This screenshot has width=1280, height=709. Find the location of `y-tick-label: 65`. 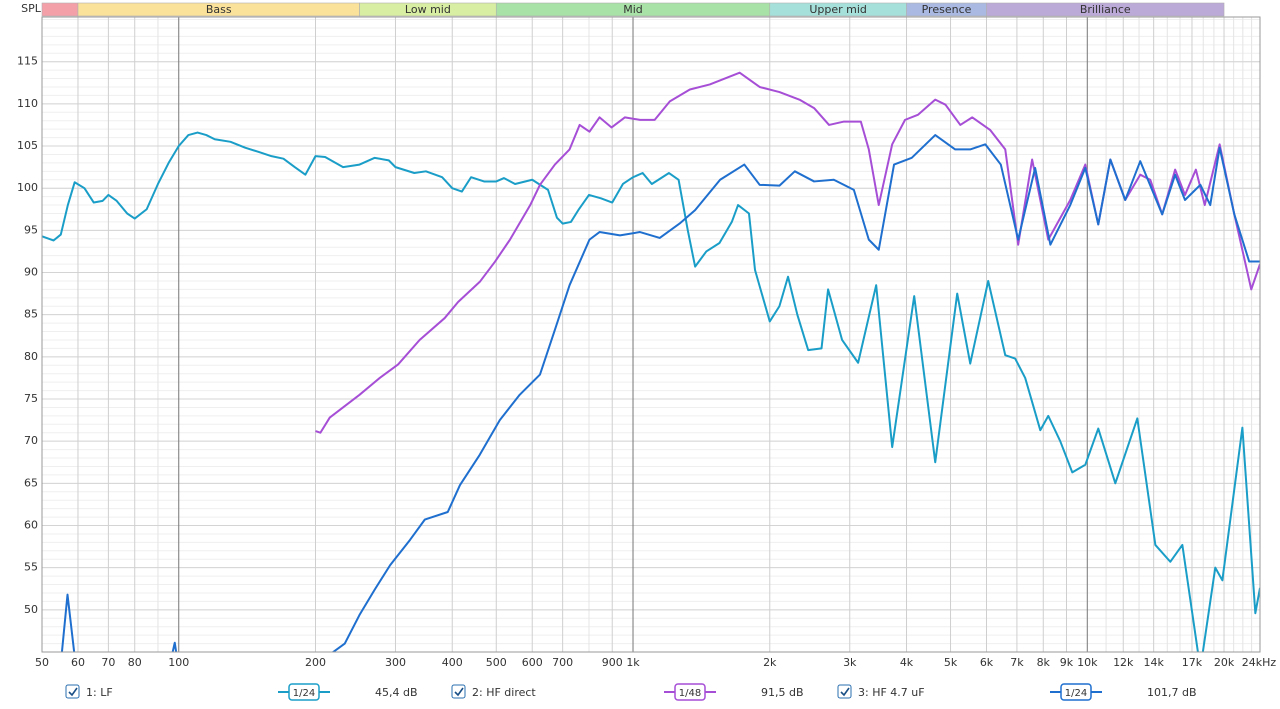

y-tick-label: 65 is located at coordinates (31, 482).